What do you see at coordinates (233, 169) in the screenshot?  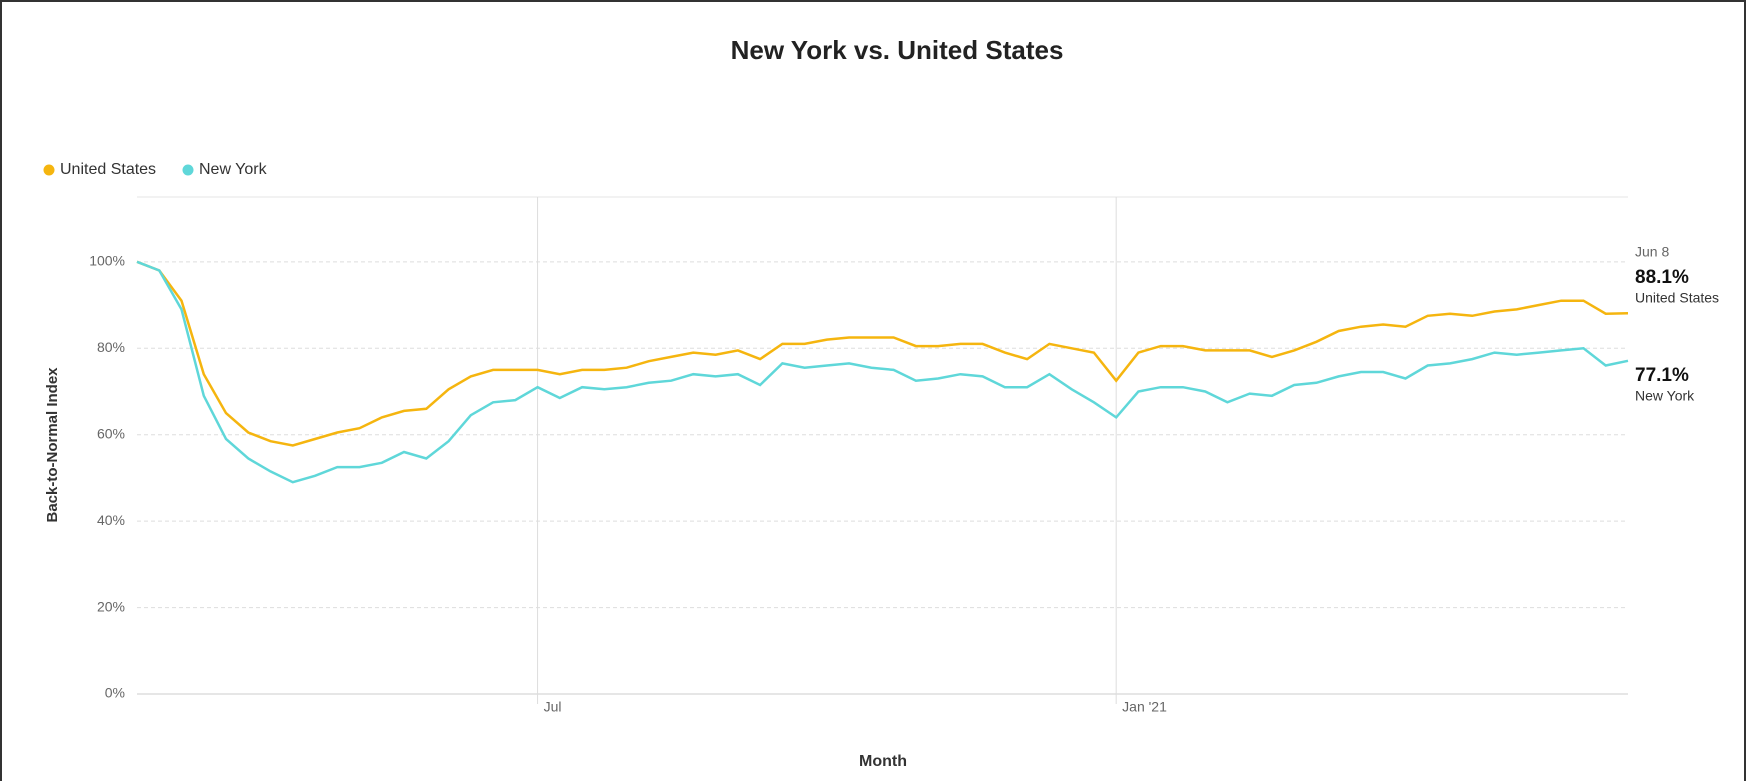 I see `legend-label: New York` at bounding box center [233, 169].